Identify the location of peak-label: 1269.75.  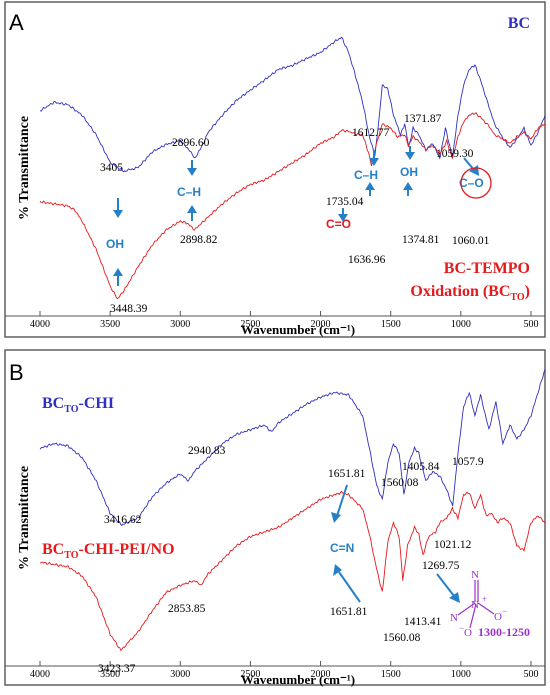
(441, 566).